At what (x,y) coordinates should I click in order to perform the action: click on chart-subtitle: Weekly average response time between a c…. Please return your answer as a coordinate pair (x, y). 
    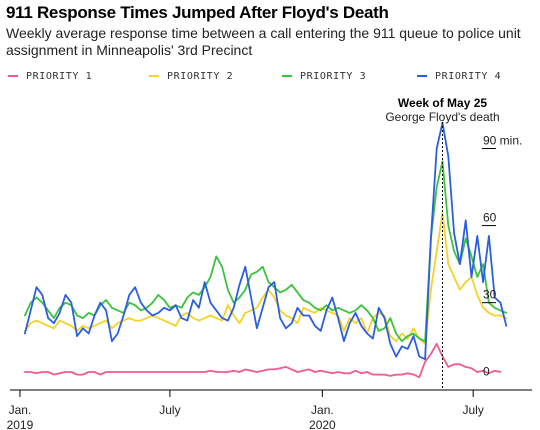
    Looking at the image, I should click on (263, 41).